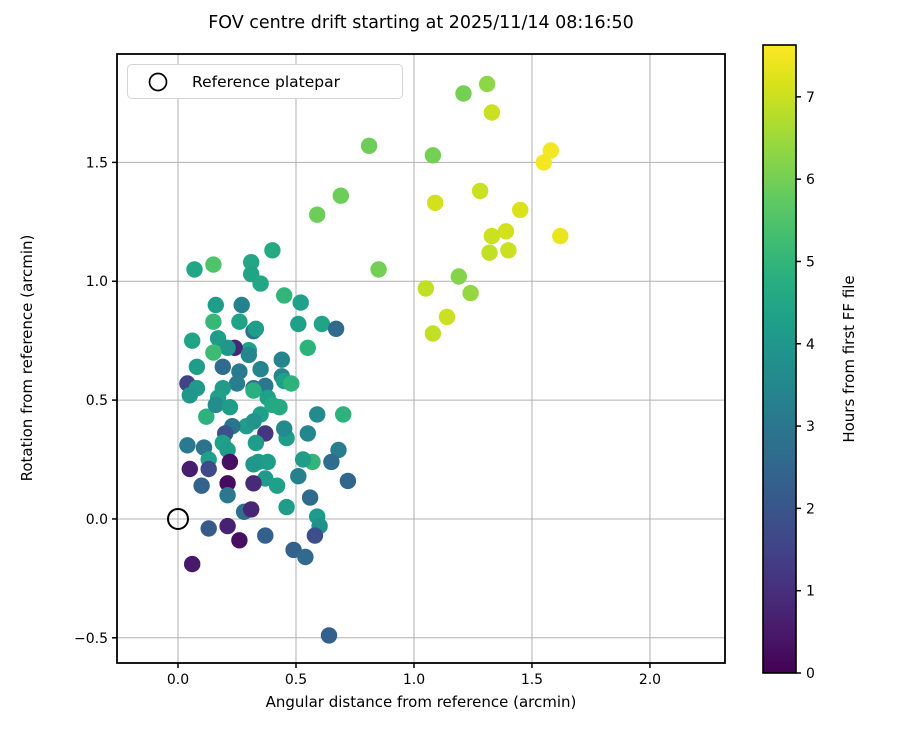  What do you see at coordinates (178, 680) in the screenshot?
I see `x-tick-label: 0.0` at bounding box center [178, 680].